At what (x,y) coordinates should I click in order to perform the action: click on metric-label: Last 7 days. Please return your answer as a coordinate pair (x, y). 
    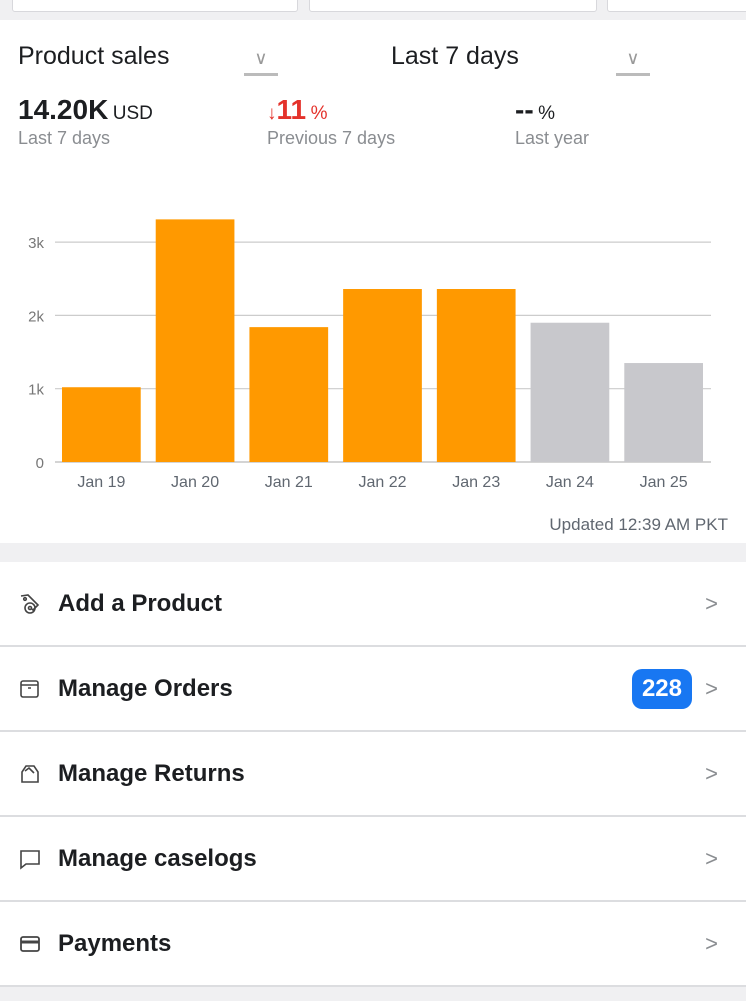
    Looking at the image, I should click on (64, 138).